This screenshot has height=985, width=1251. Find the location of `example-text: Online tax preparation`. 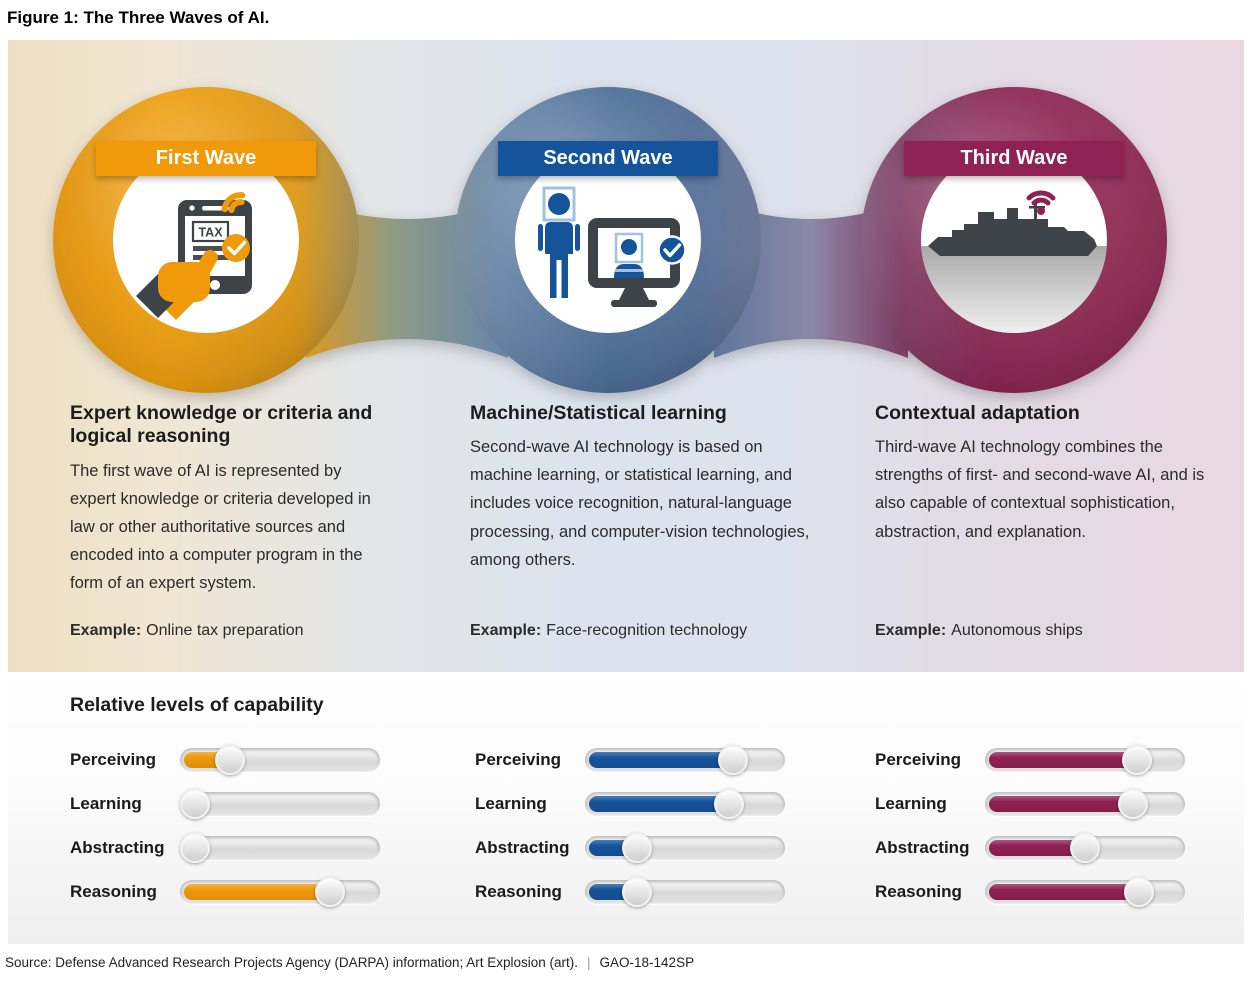

example-text: Online tax preparation is located at coordinates (225, 630).